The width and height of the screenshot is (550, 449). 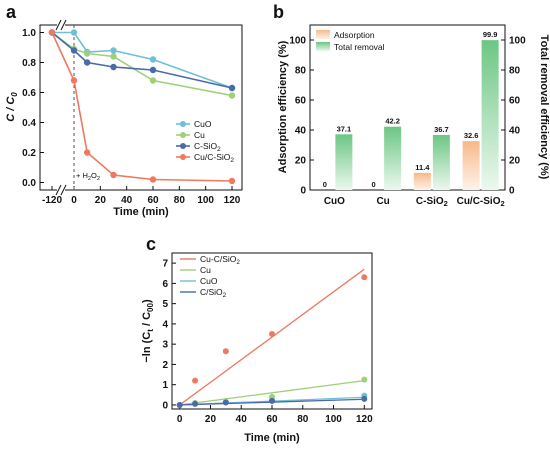 I want to click on panel-c-series, so click(x=272, y=338).